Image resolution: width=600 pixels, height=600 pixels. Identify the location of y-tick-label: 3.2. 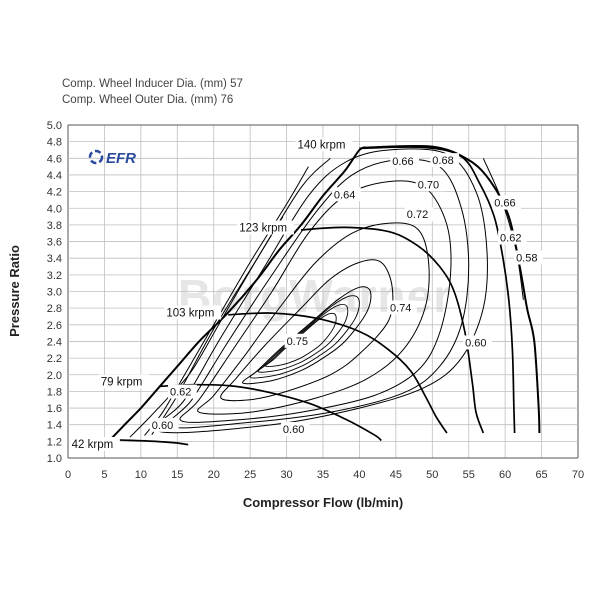
(54, 276).